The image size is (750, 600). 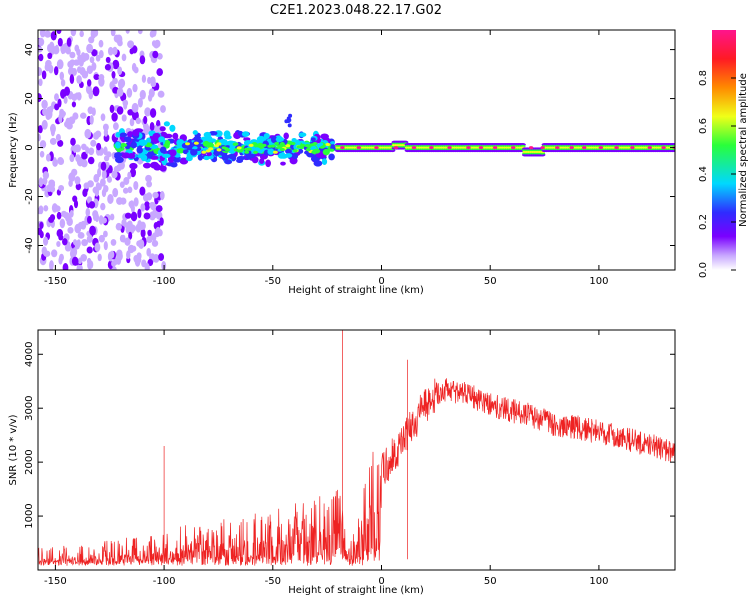 I want to click on snr-x-axis-label: Height of straight line (km), so click(x=356, y=590).